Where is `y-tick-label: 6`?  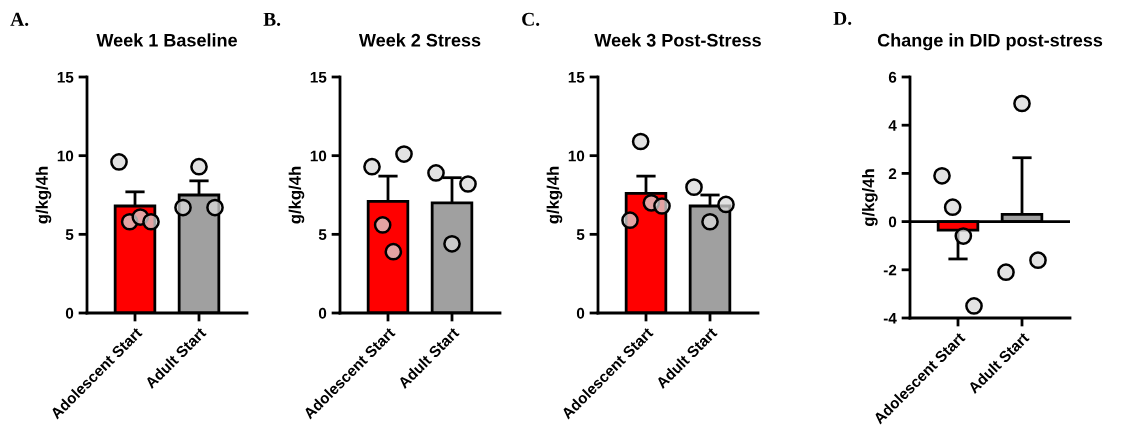
y-tick-label: 6 is located at coordinates (892, 77).